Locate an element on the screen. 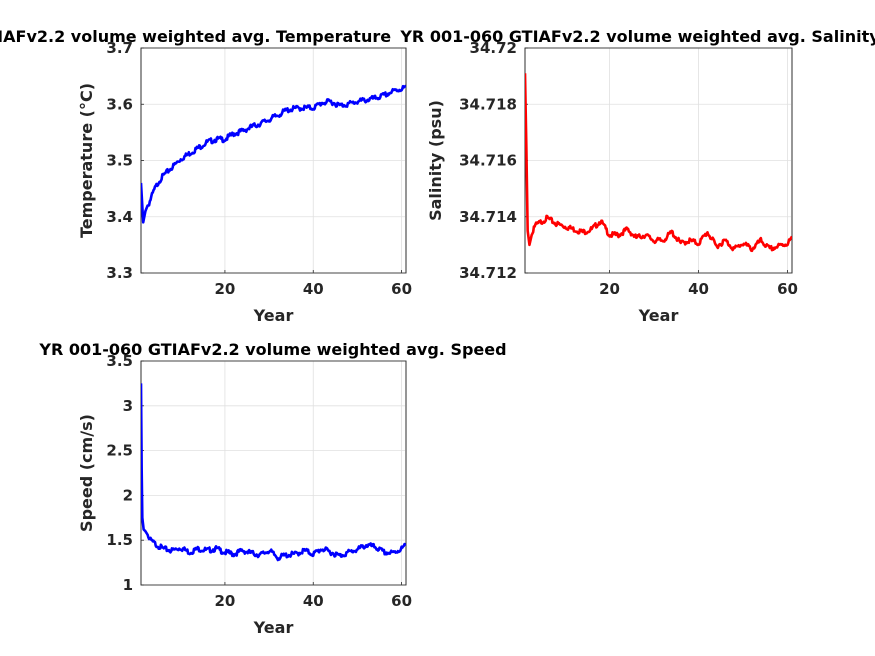  y-tick-label: 3.7 is located at coordinates (119, 48).